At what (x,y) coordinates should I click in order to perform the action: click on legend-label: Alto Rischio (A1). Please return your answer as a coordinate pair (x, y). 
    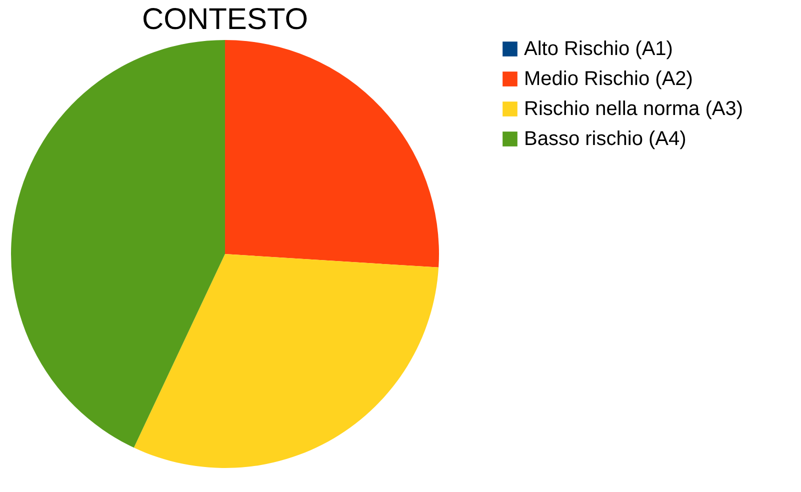
    Looking at the image, I should click on (598, 49).